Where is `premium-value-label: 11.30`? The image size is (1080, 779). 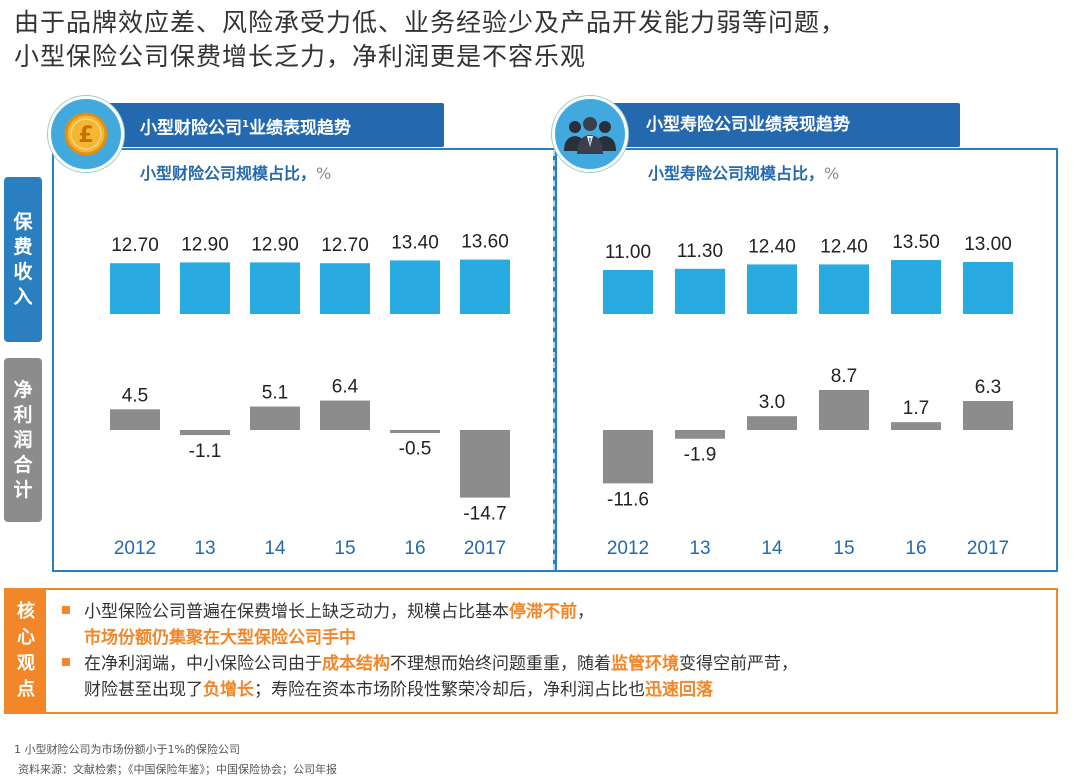
premium-value-label: 11.30 is located at coordinates (700, 251).